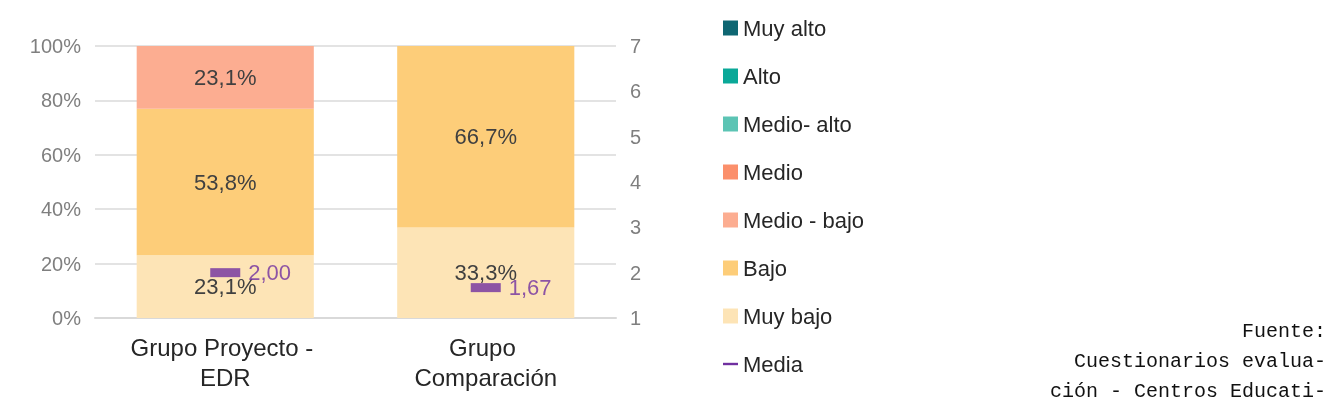 The height and width of the screenshot is (410, 1328). Describe the element at coordinates (773, 172) in the screenshot. I see `legend-label: Medio` at that location.